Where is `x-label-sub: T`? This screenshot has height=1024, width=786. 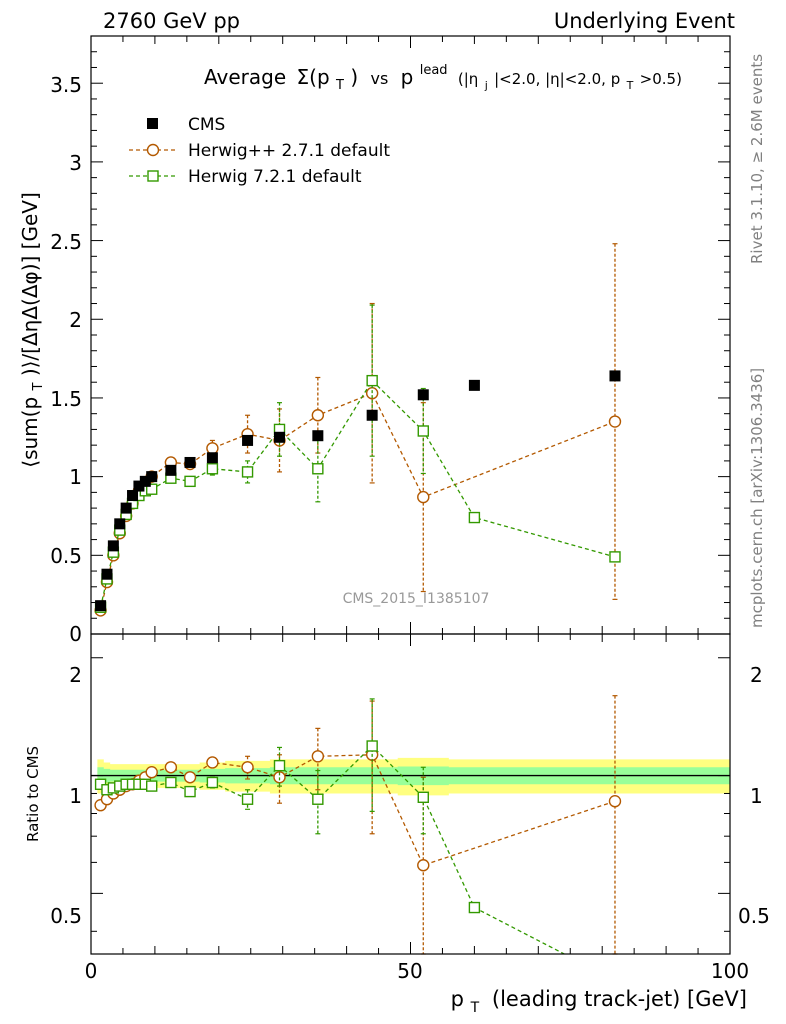 x-label-sub: T is located at coordinates (475, 1008).